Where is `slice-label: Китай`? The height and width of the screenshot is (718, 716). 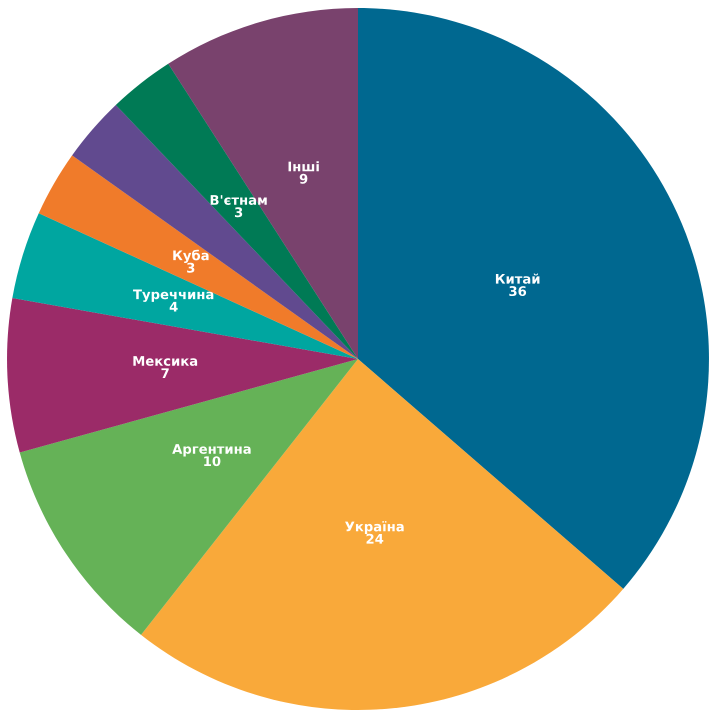
slice-label: Китай is located at coordinates (518, 279).